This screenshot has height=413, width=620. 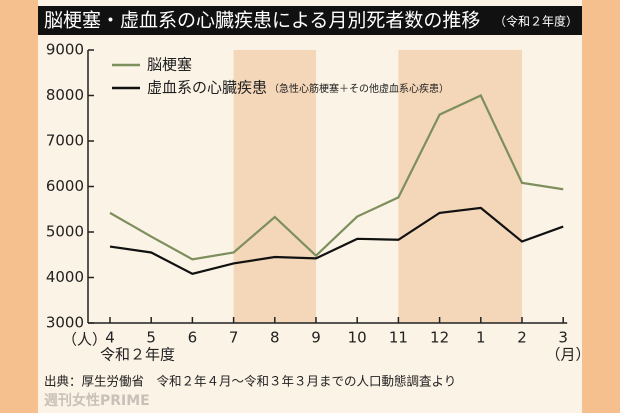 What do you see at coordinates (359, 88) in the screenshot?
I see `legend-note: （急性心筋梗塞＋その他虚血系心疾患）` at bounding box center [359, 88].